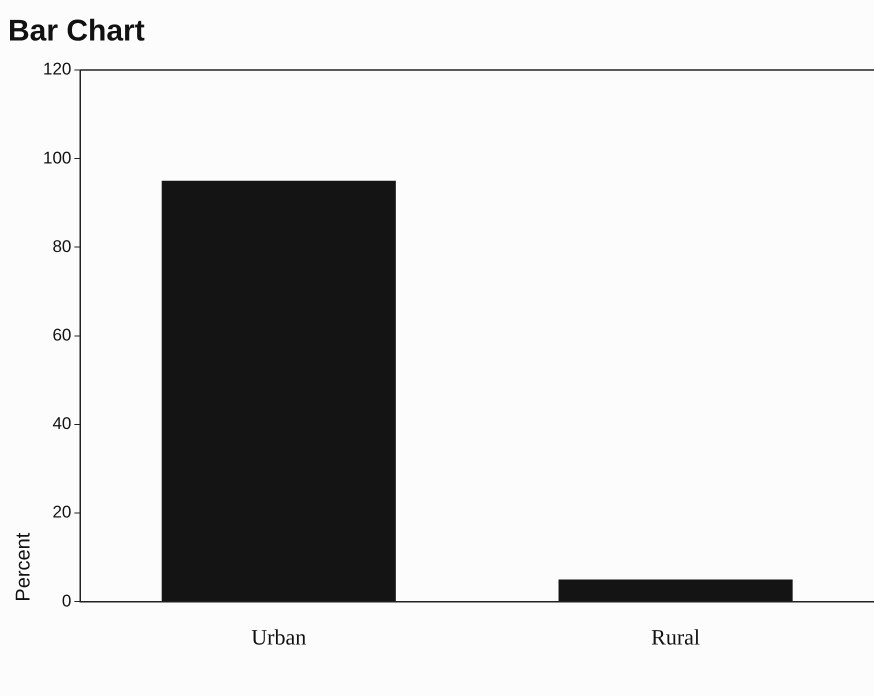 The image size is (874, 696). I want to click on chart-title: Bar Chart, so click(76, 31).